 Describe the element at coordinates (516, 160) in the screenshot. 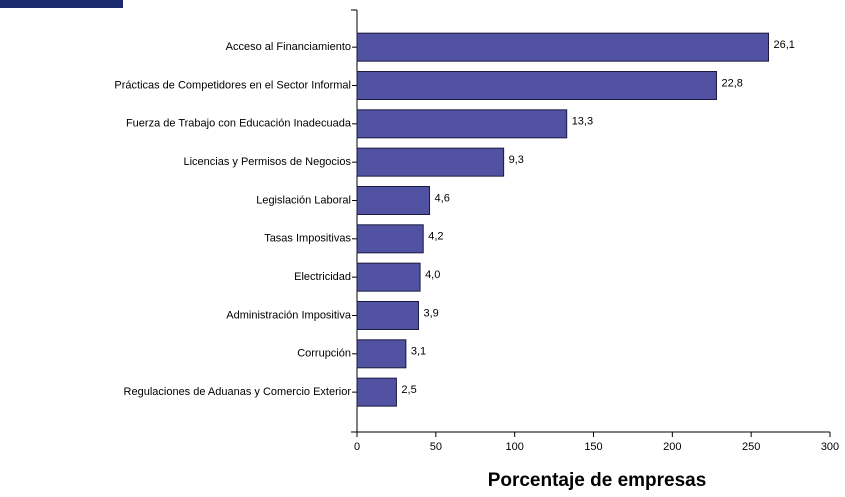

I see `value-label: 9,3` at that location.